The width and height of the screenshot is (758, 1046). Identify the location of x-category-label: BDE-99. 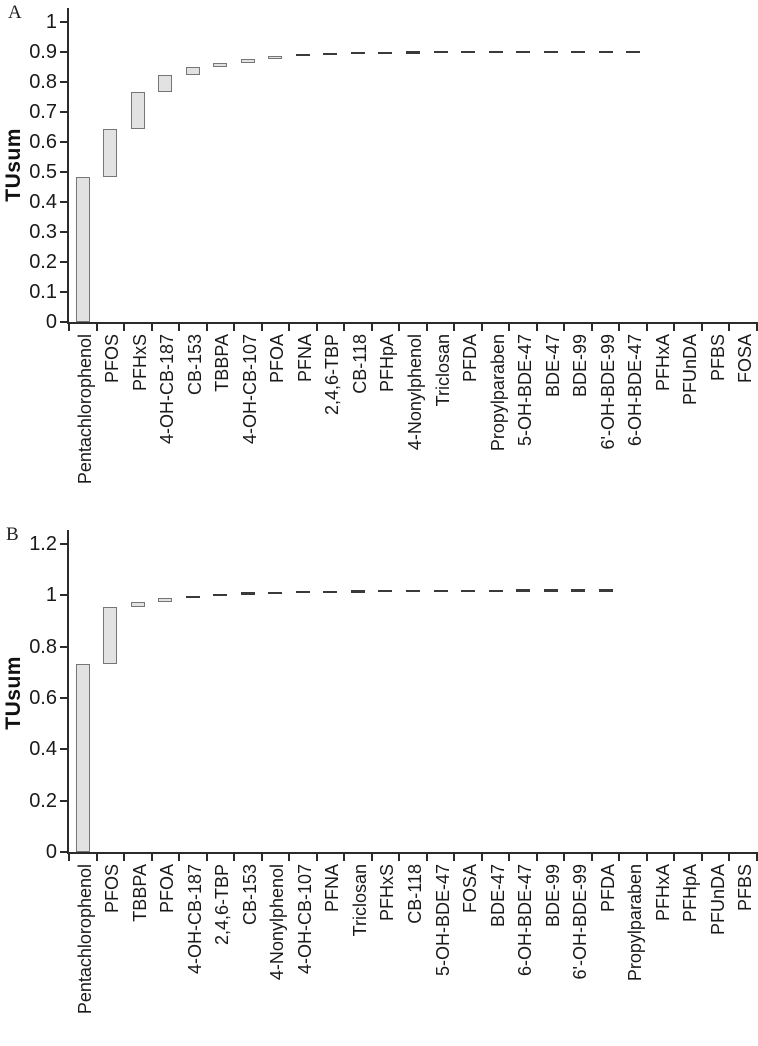
(580, 366).